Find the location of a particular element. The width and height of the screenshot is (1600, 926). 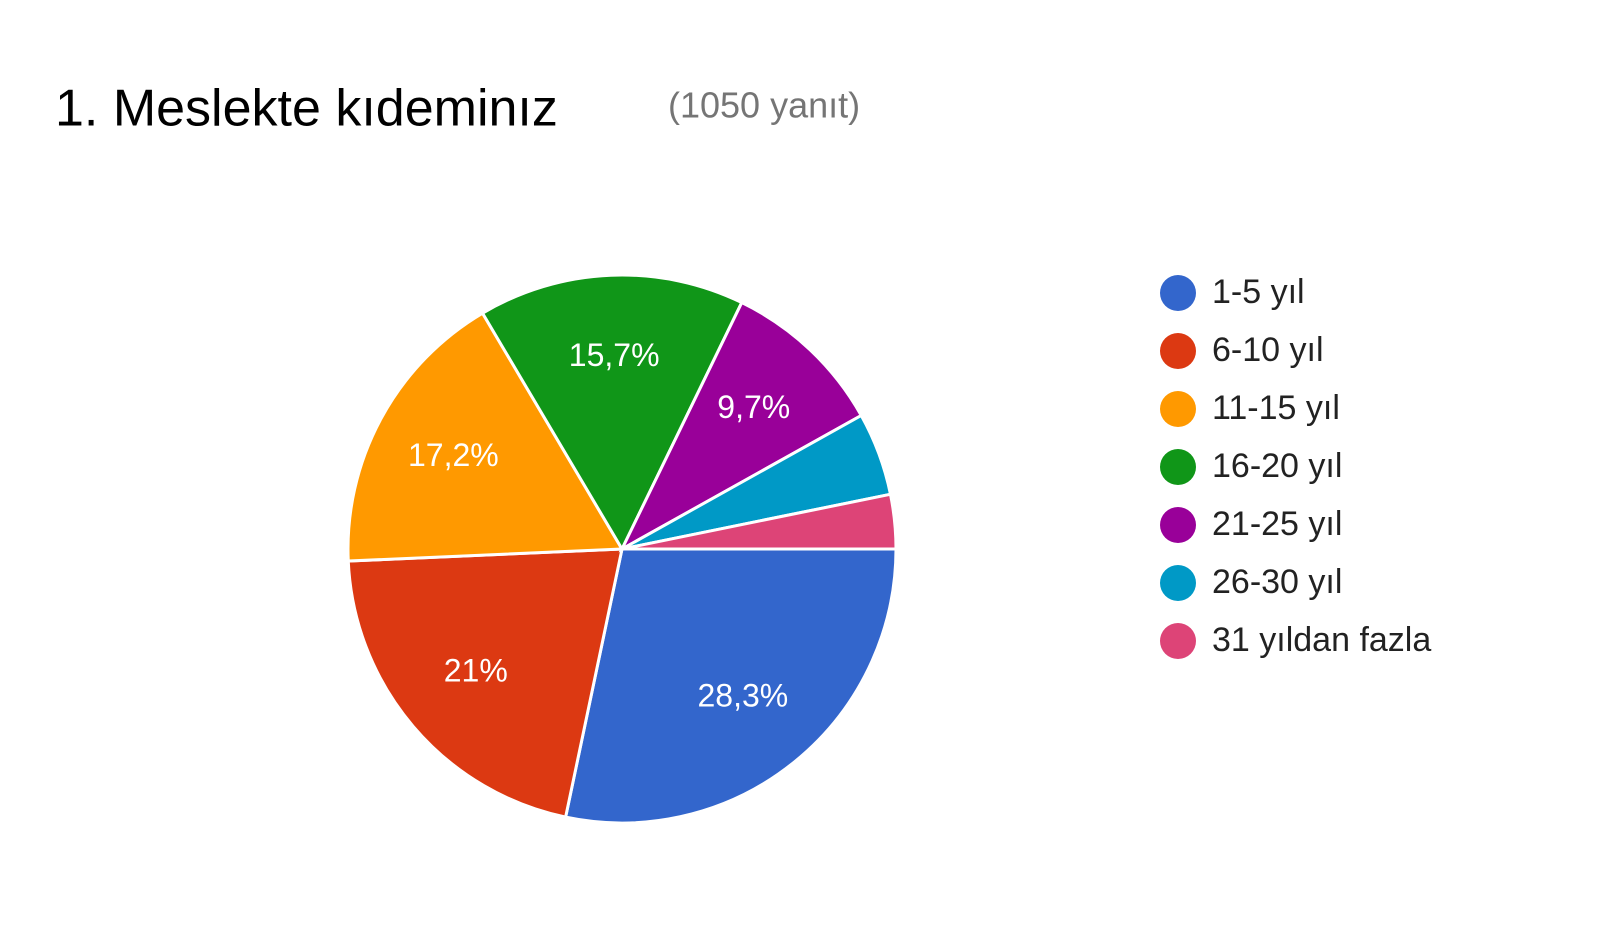

slice-label: 9,7% is located at coordinates (753, 407).